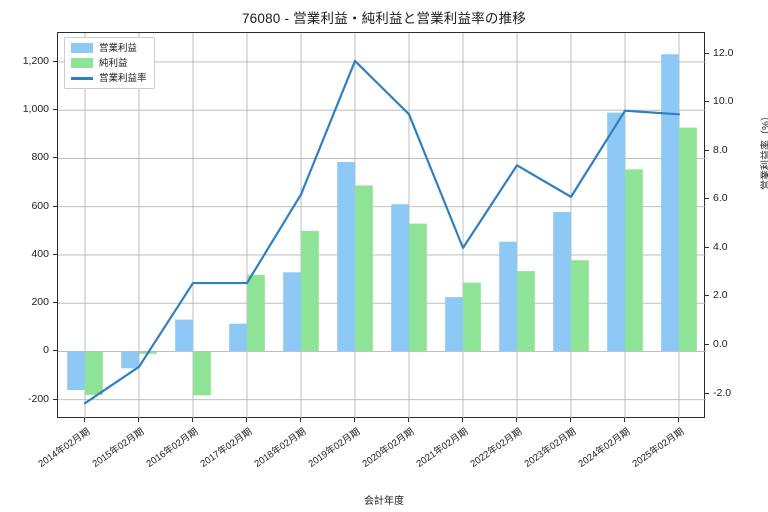 The height and width of the screenshot is (512, 768). Describe the element at coordinates (40, 205) in the screenshot. I see `left-tick-label: 600` at that location.